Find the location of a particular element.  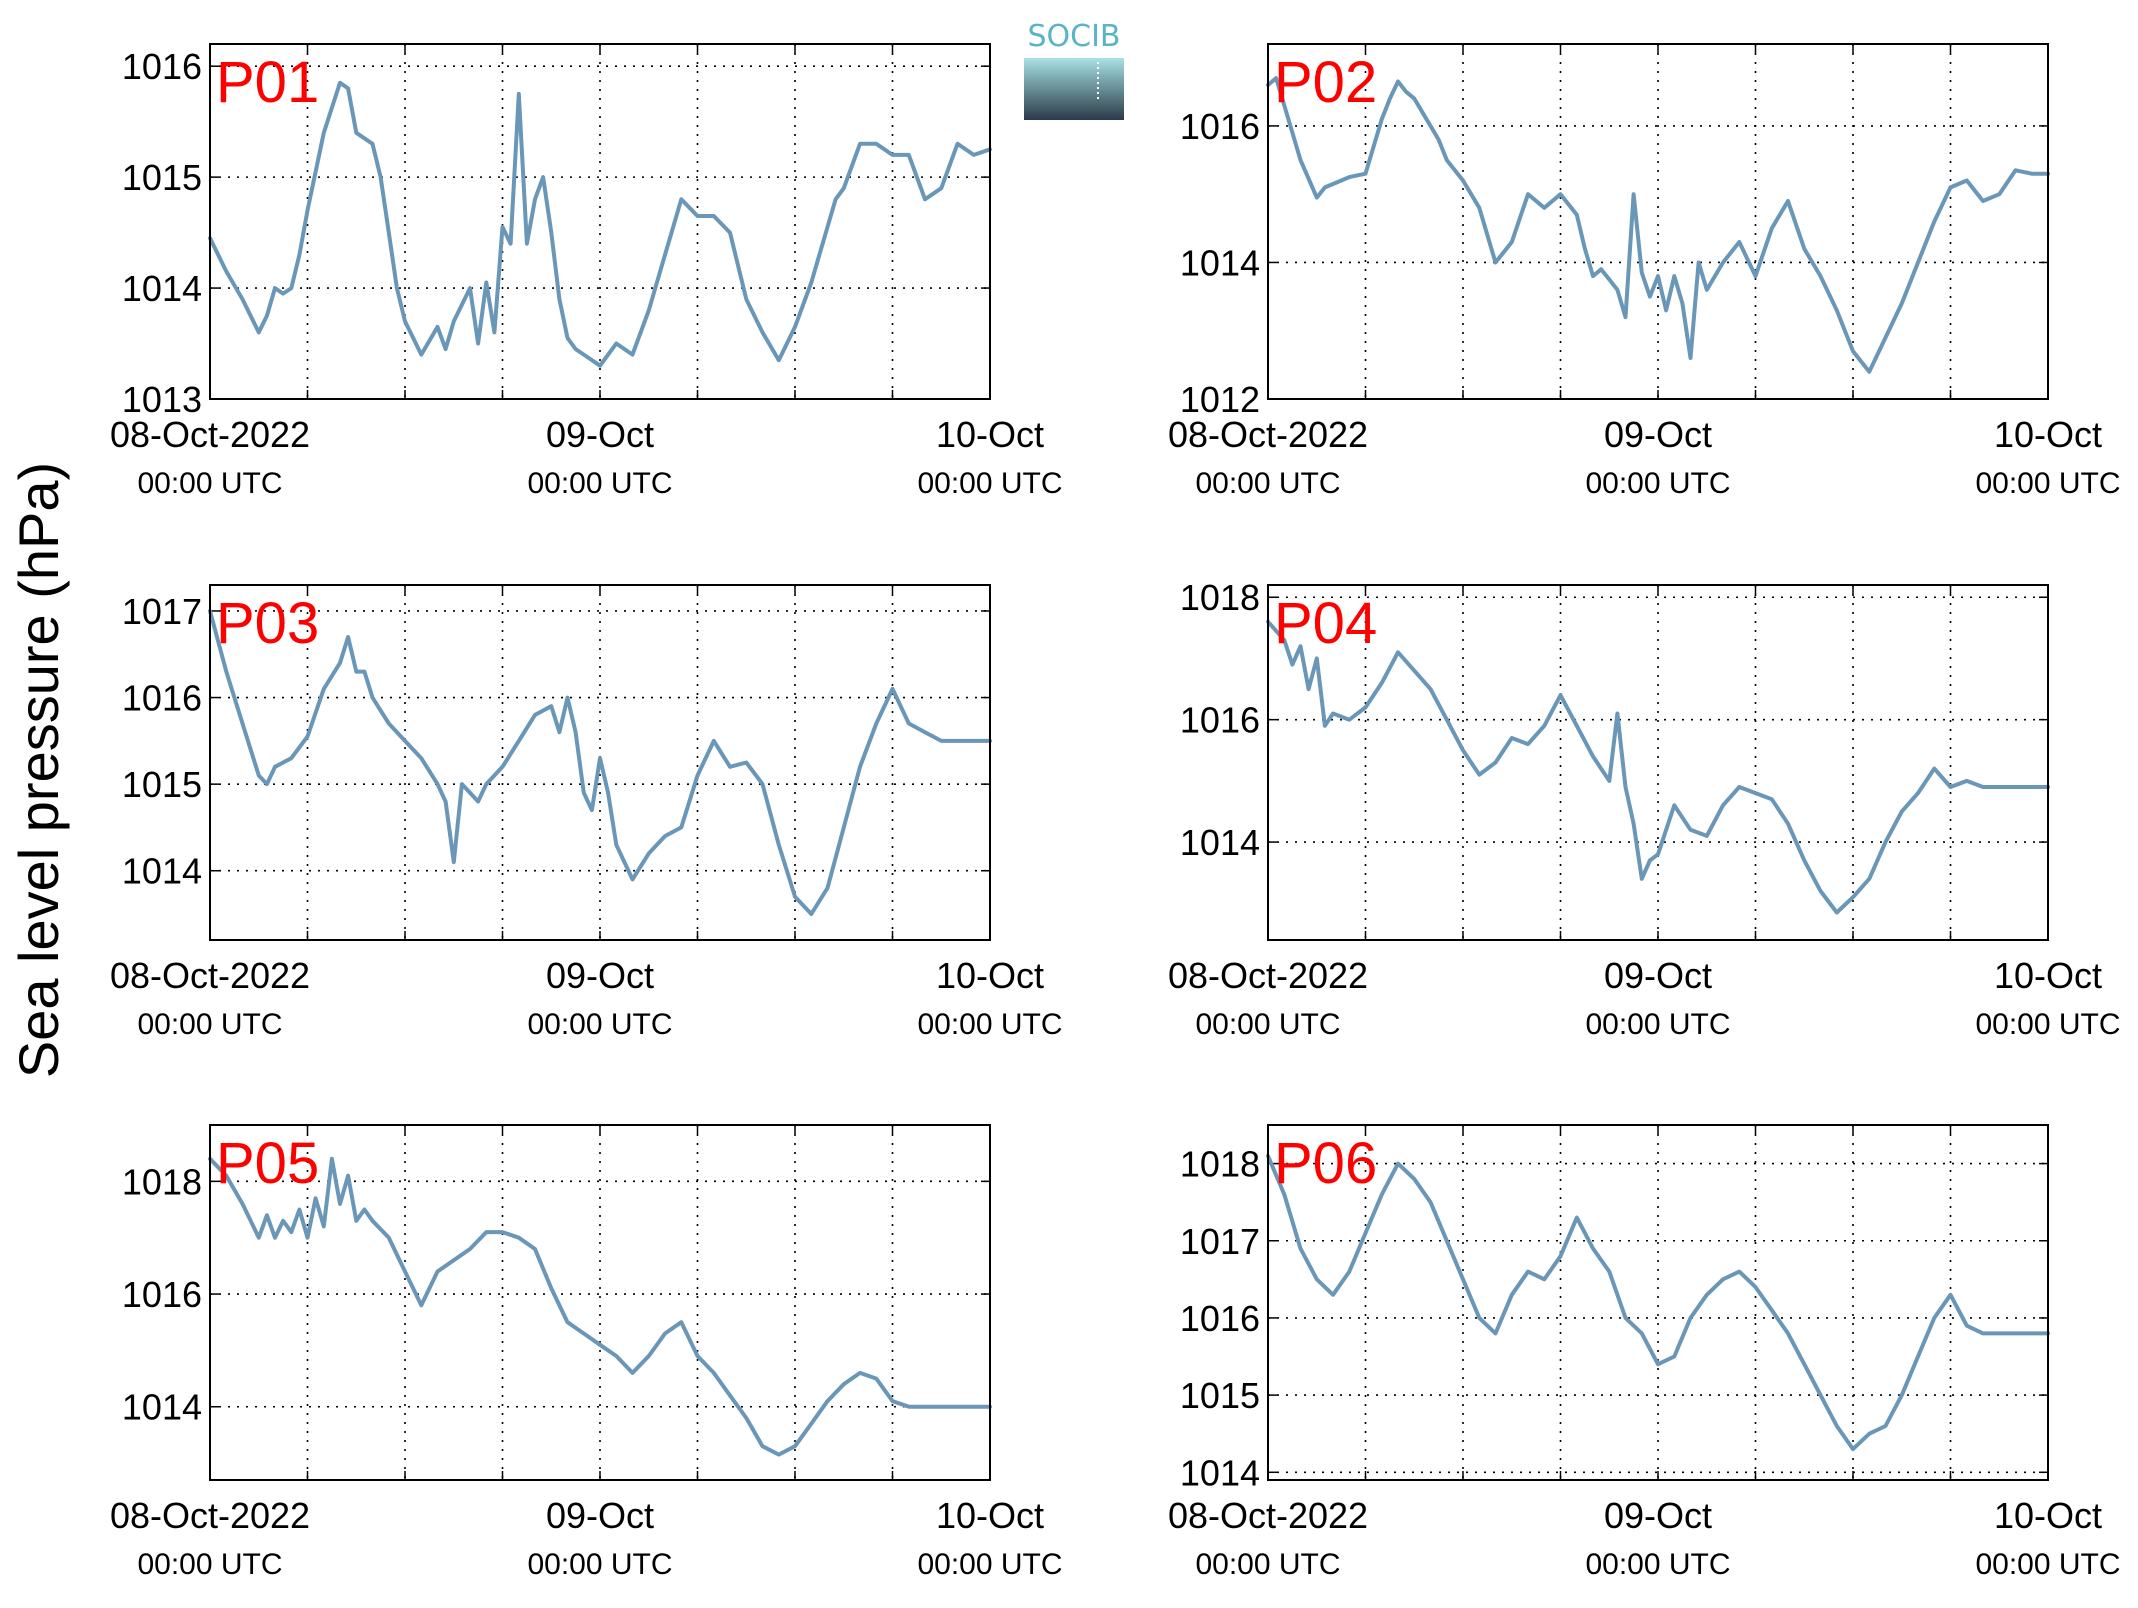

socib-logo: SOCIB is located at coordinates (1074, 69).